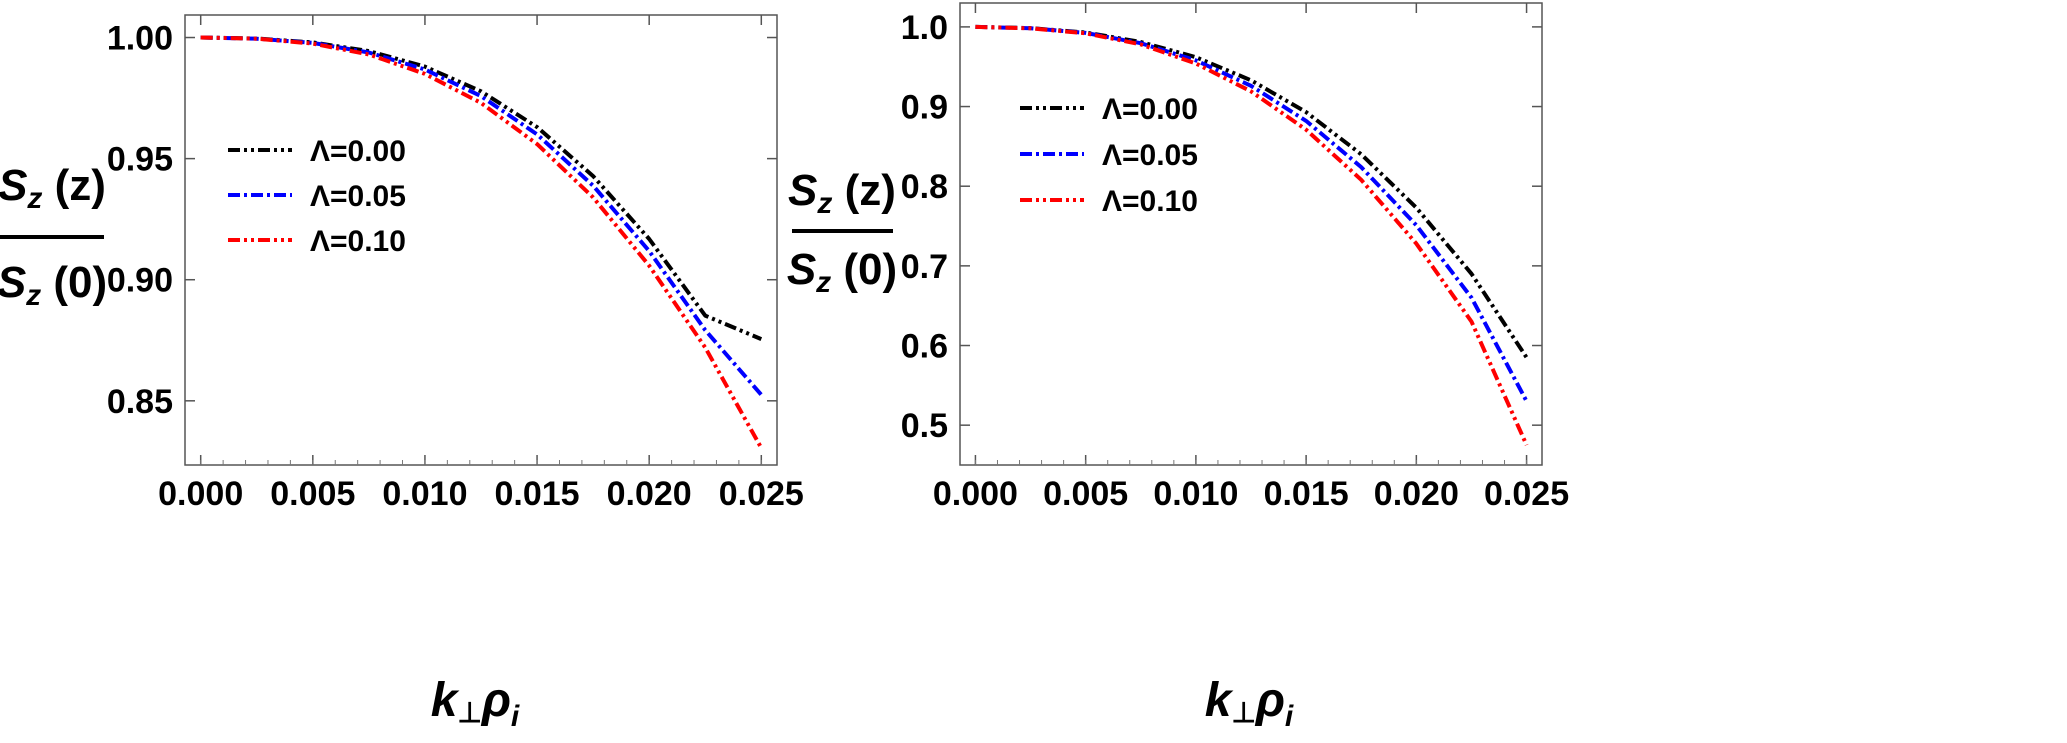  What do you see at coordinates (924, 108) in the screenshot?
I see `y-tick-label: 0.9` at bounding box center [924, 108].